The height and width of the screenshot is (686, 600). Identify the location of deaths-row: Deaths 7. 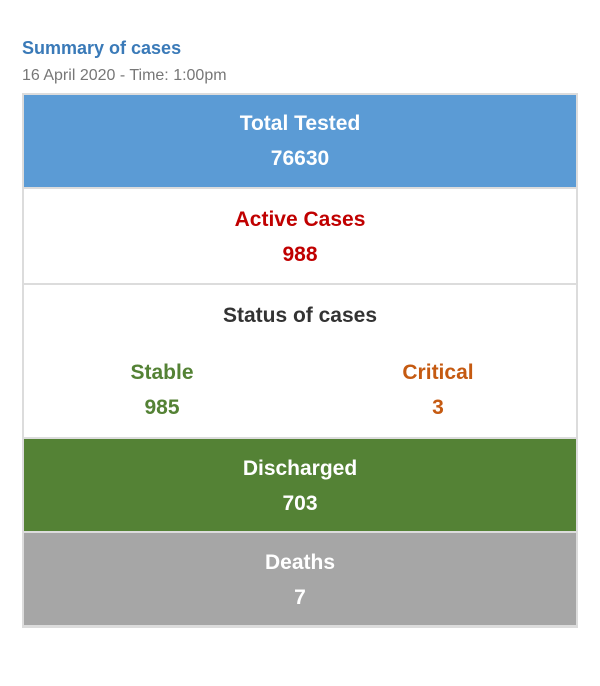
(300, 578).